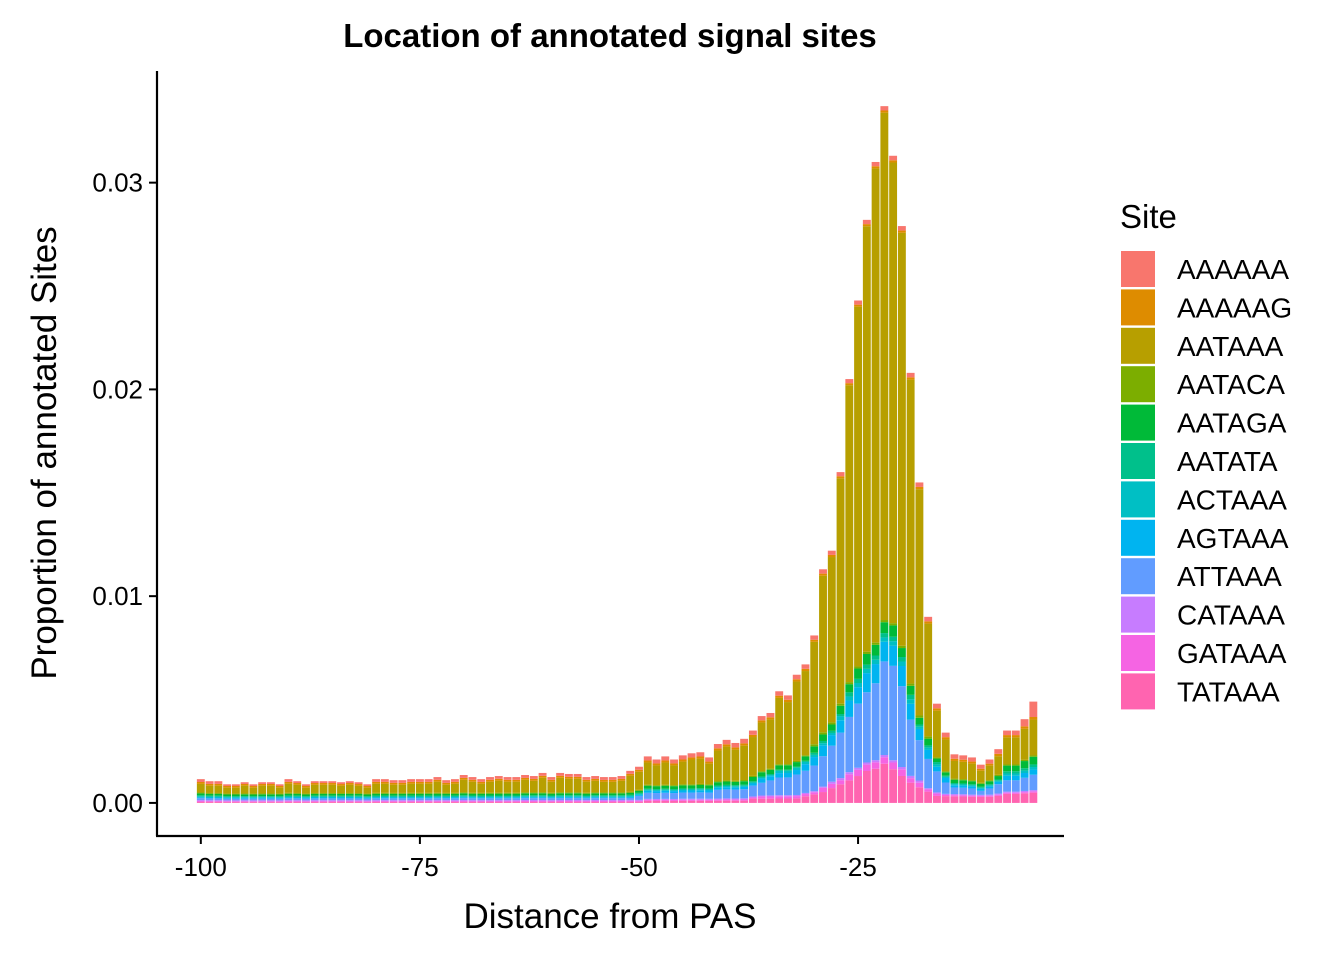  Describe the element at coordinates (1204, 422) in the screenshot. I see `legend-item: AATAGA` at that location.